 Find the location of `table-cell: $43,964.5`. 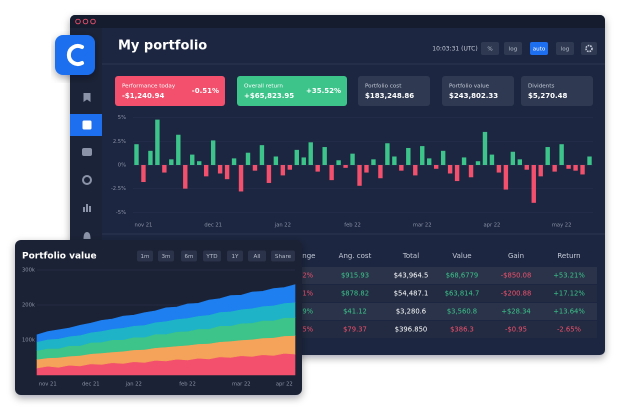

table-cell: $43,964.5 is located at coordinates (411, 276).